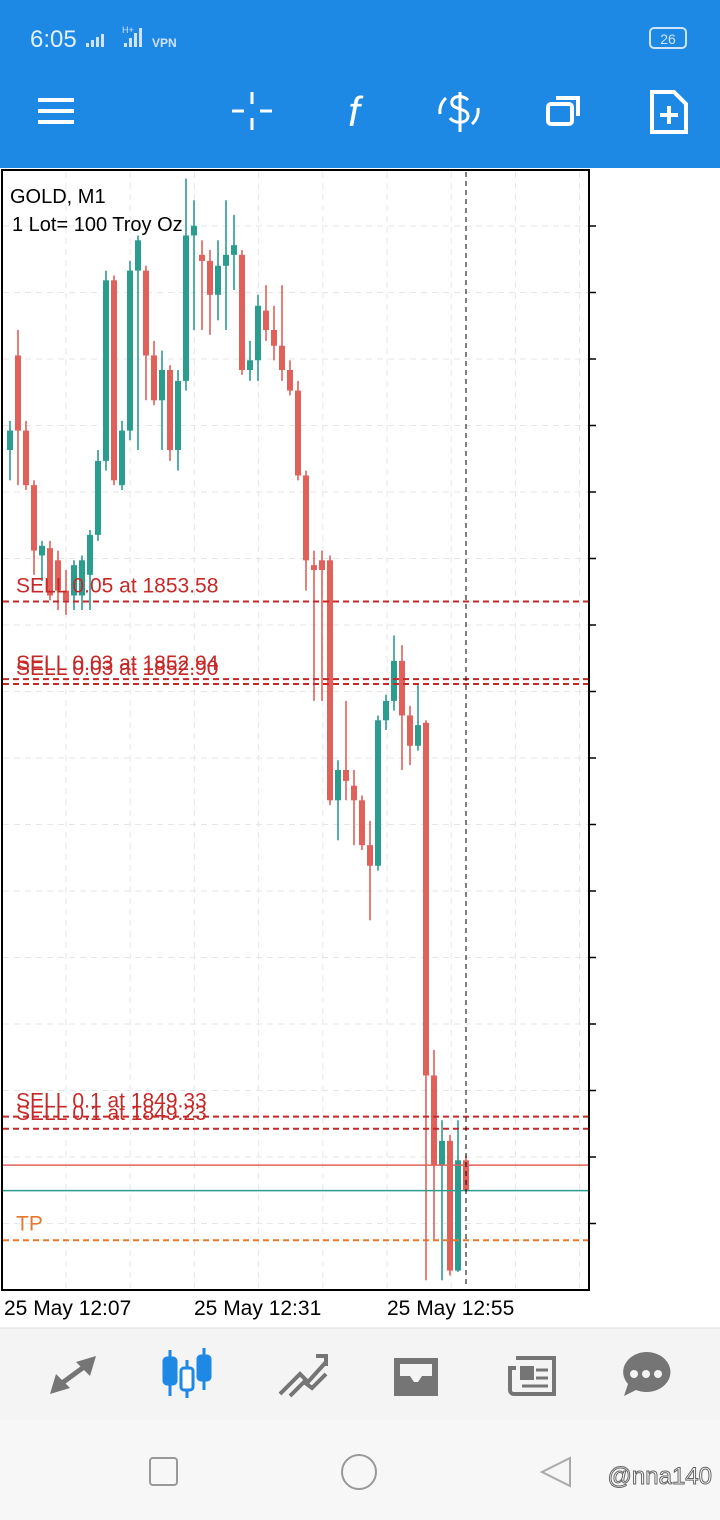 This screenshot has width=720, height=1520. What do you see at coordinates (459, 112) in the screenshot?
I see `trade-button` at bounding box center [459, 112].